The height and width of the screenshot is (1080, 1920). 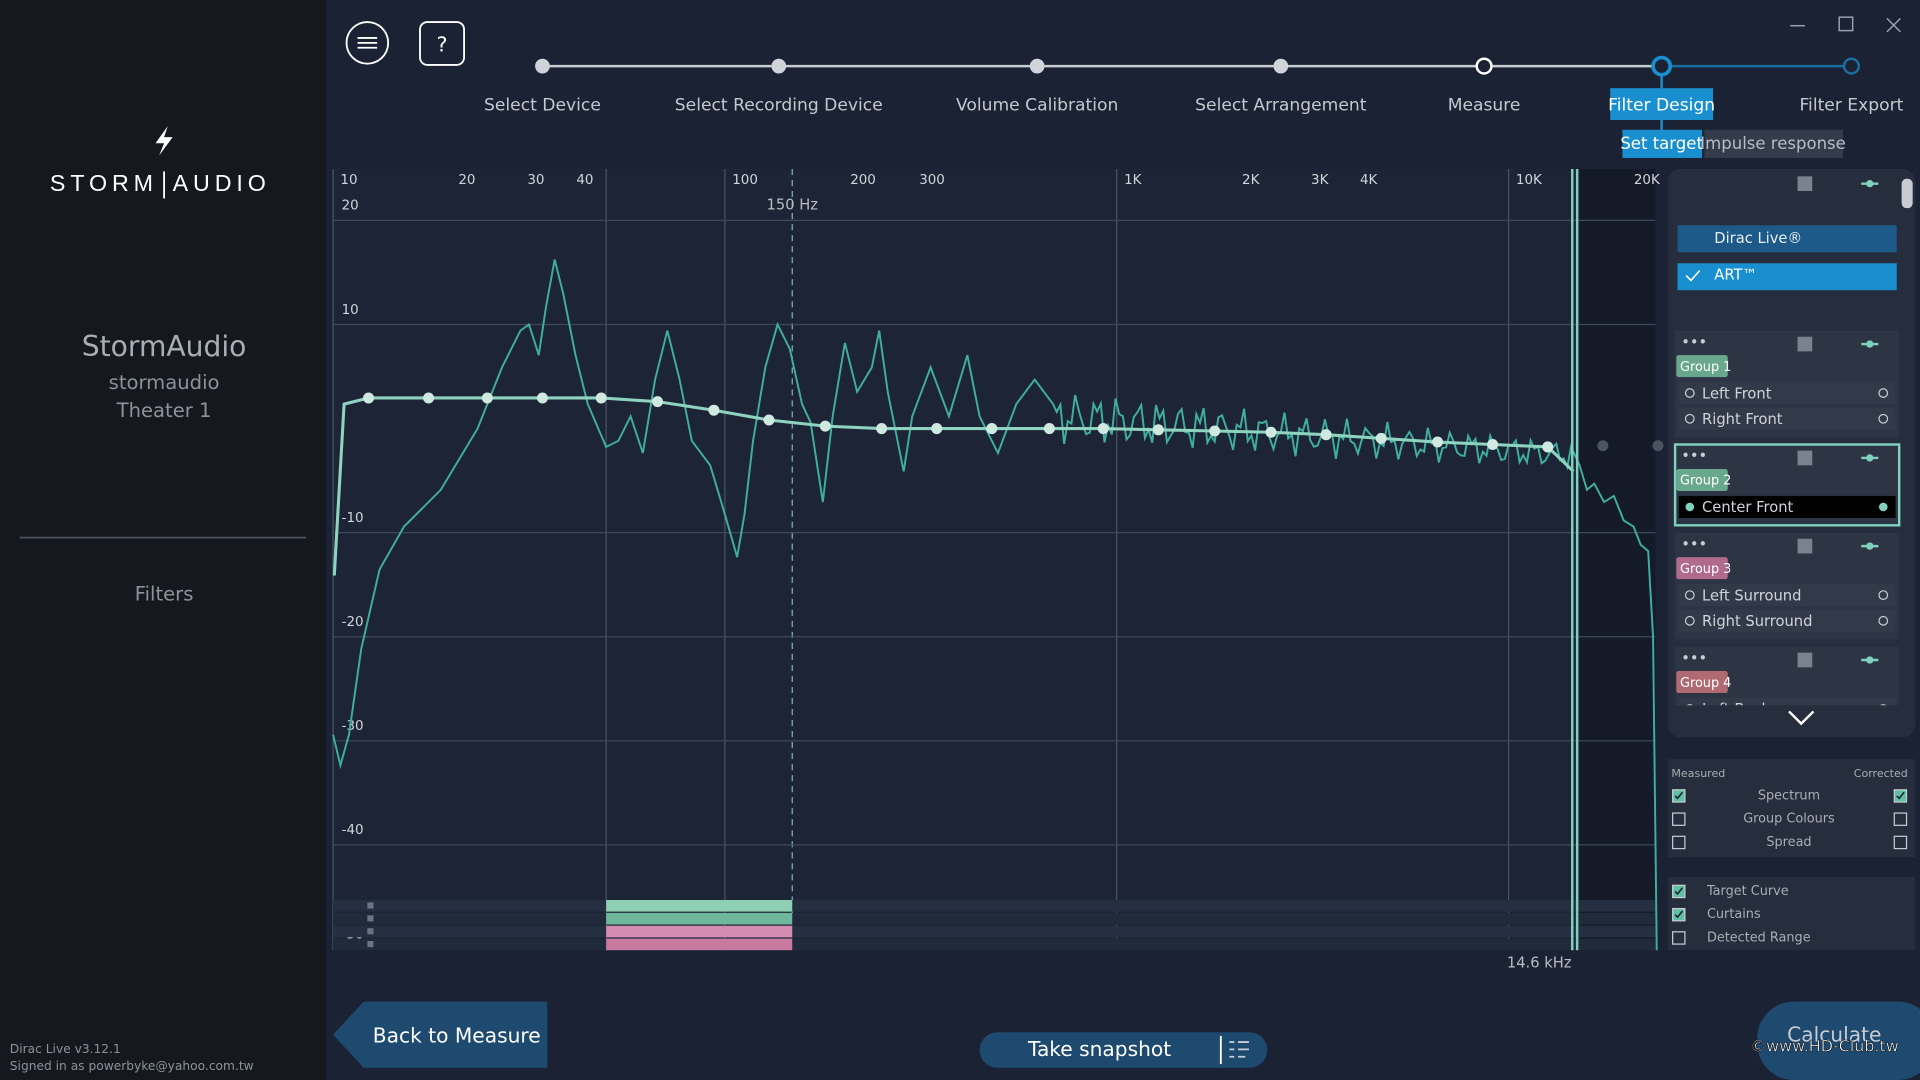 I want to click on menu-button, so click(x=367, y=43).